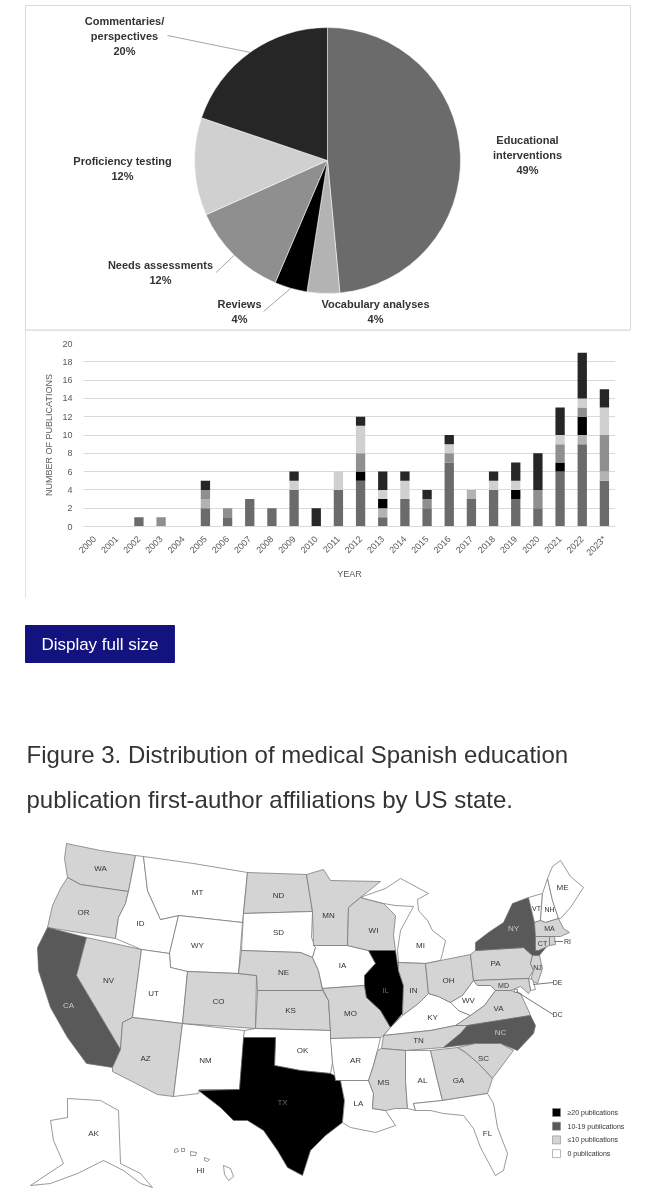  What do you see at coordinates (124, 28) in the screenshot?
I see `slice-label: Commentaries/perspectives` at bounding box center [124, 28].